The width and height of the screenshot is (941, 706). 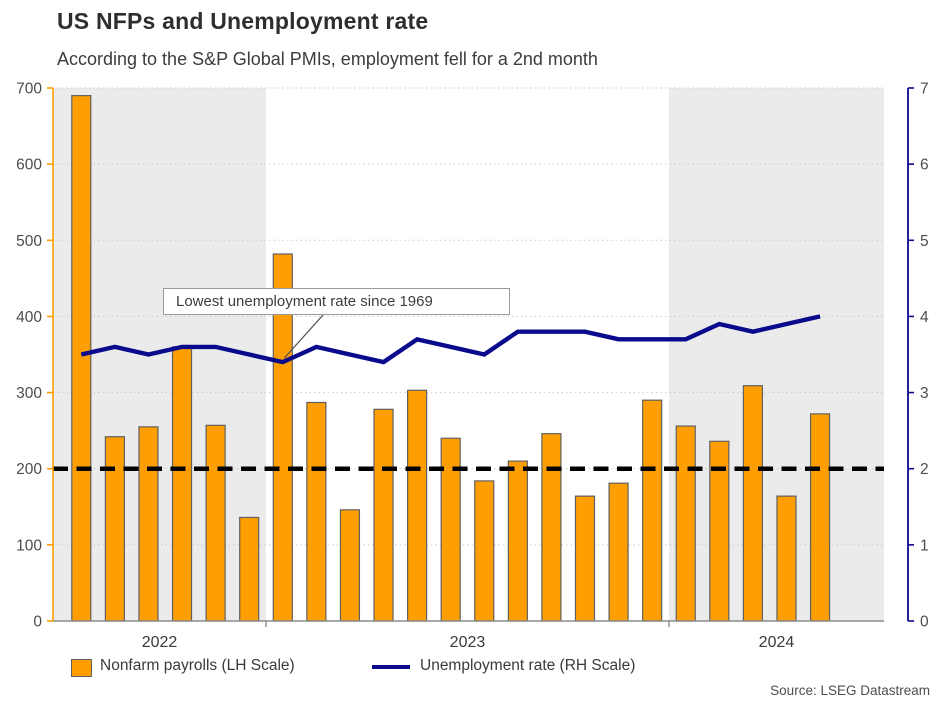 I want to click on legend-bar-swatch, so click(x=81, y=668).